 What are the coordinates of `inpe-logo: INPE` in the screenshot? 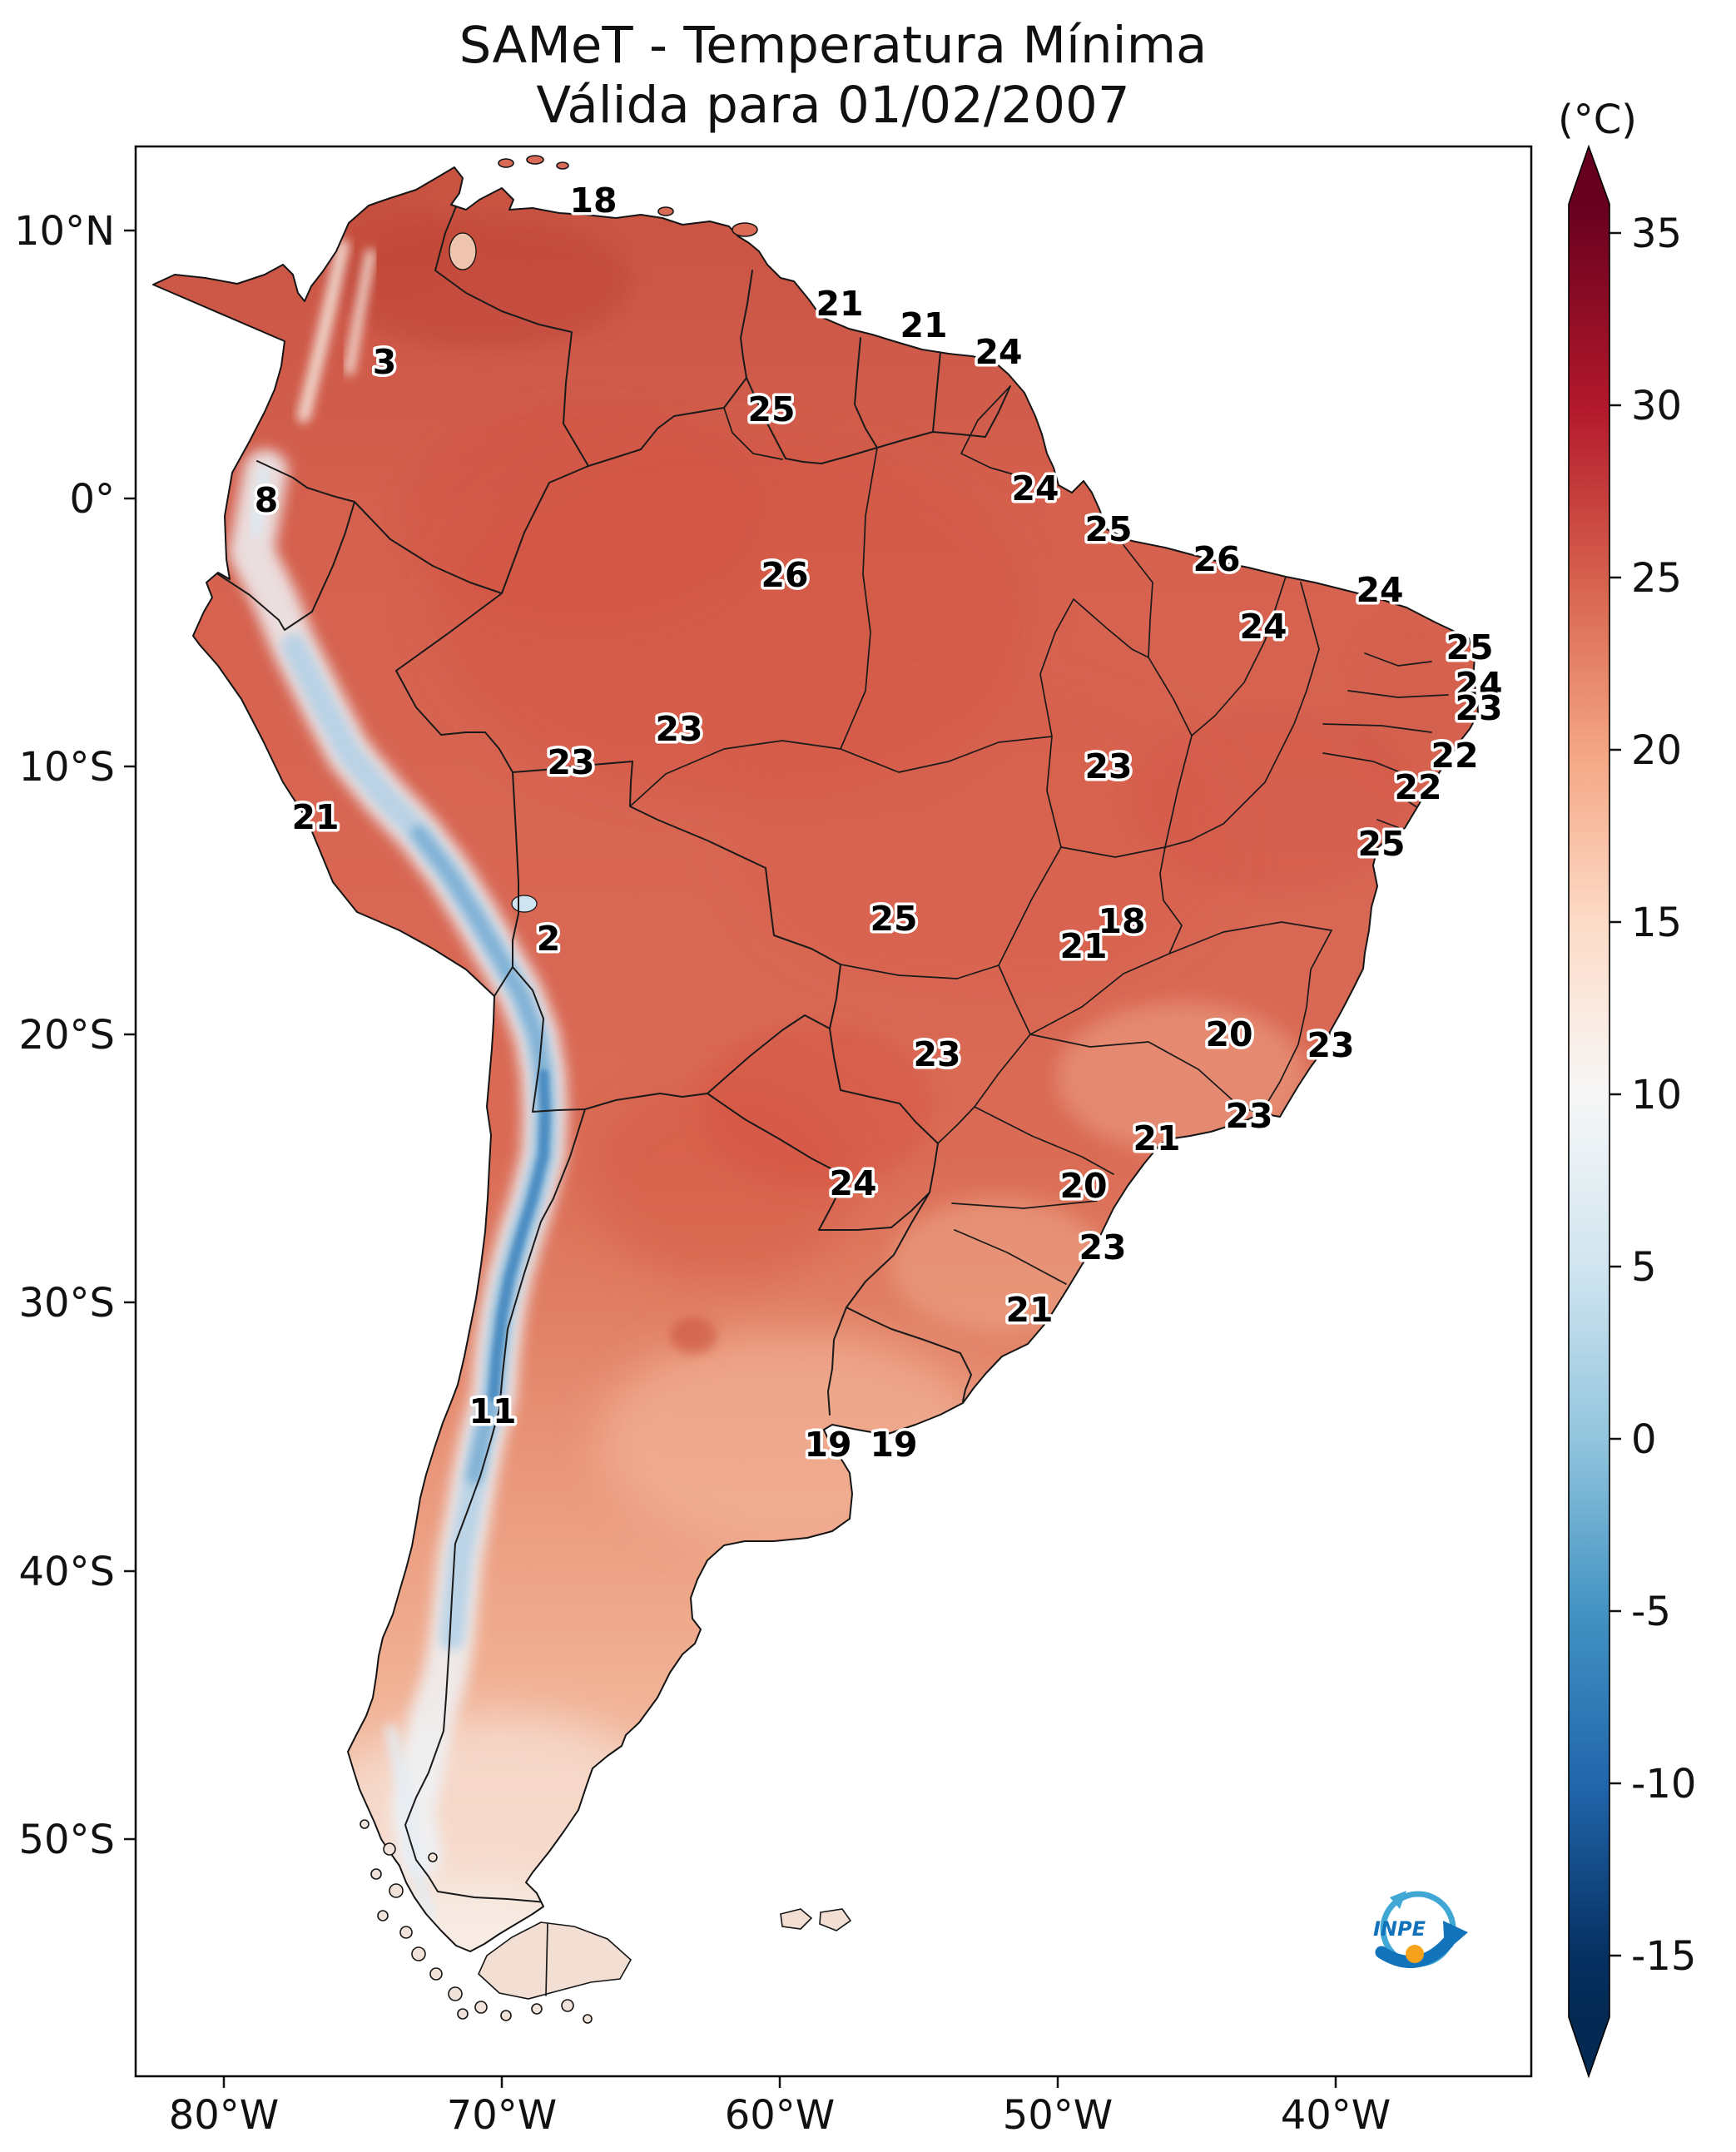 It's located at (1420, 1930).